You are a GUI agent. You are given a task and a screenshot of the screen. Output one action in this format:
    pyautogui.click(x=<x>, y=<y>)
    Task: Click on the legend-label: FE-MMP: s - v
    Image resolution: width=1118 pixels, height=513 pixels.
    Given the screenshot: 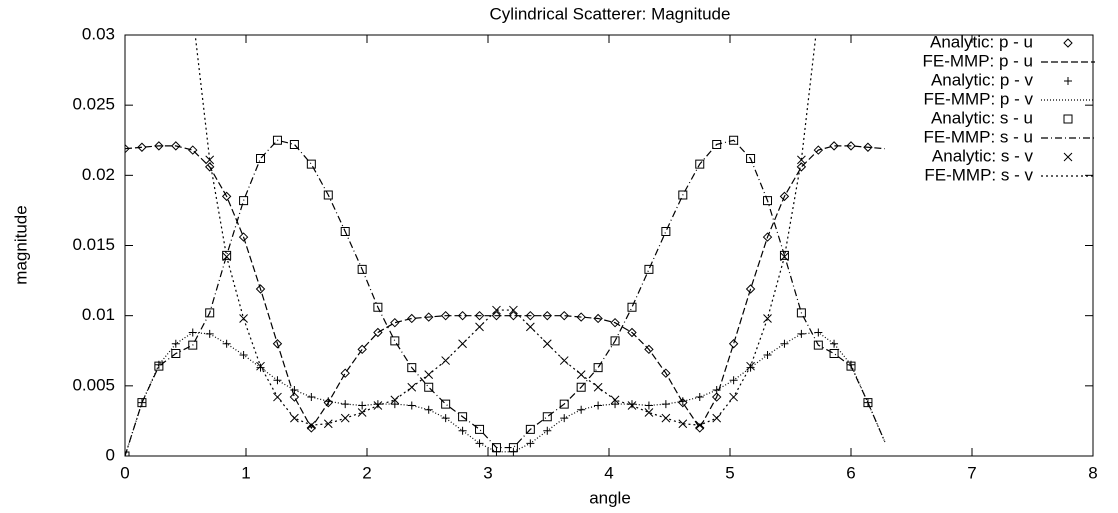 What is the action you would take?
    pyautogui.click(x=978, y=174)
    